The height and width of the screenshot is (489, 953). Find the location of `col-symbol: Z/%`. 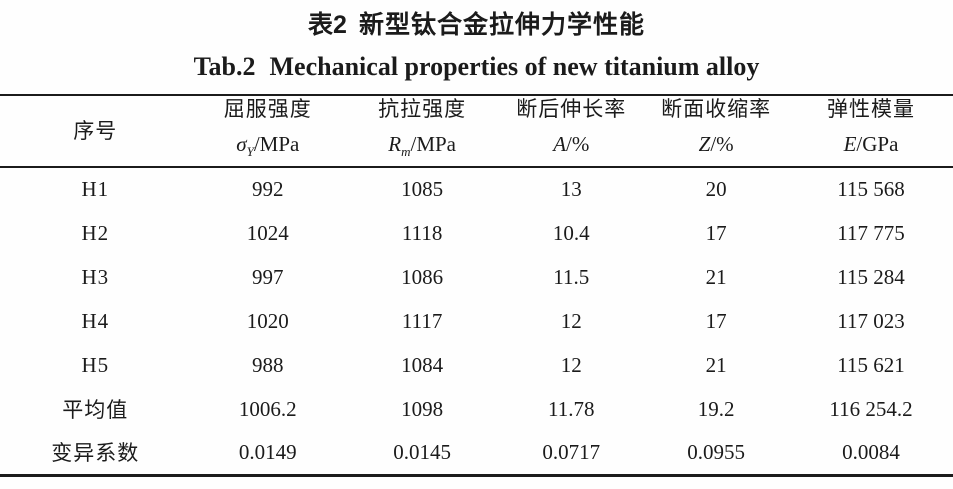

col-symbol: Z/% is located at coordinates (716, 144).